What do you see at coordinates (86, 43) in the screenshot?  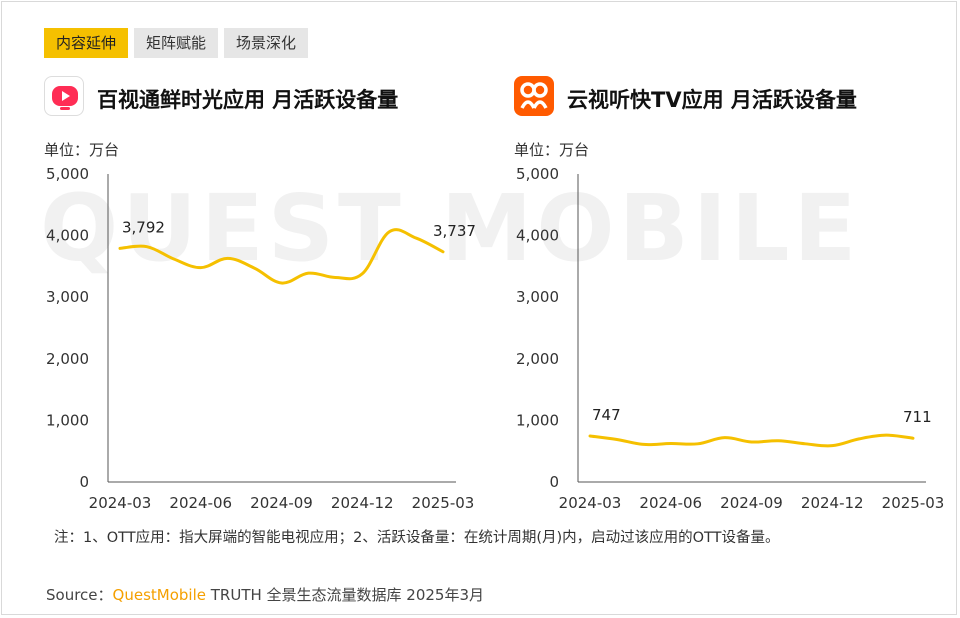 I see `tab-content-extension: 内容延伸` at bounding box center [86, 43].